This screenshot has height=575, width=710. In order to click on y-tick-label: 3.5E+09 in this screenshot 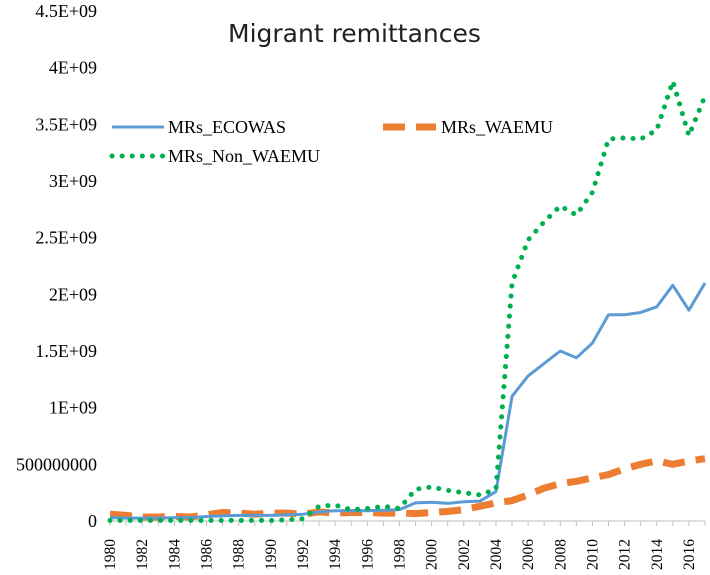, I will do `click(66, 124)`.